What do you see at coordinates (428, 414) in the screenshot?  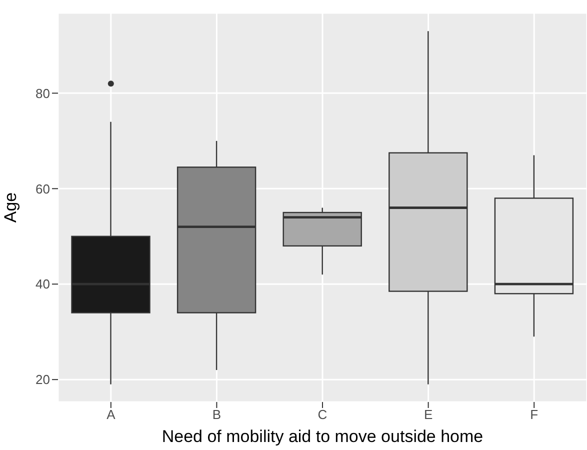 I see `x-tick-label: E` at bounding box center [428, 414].